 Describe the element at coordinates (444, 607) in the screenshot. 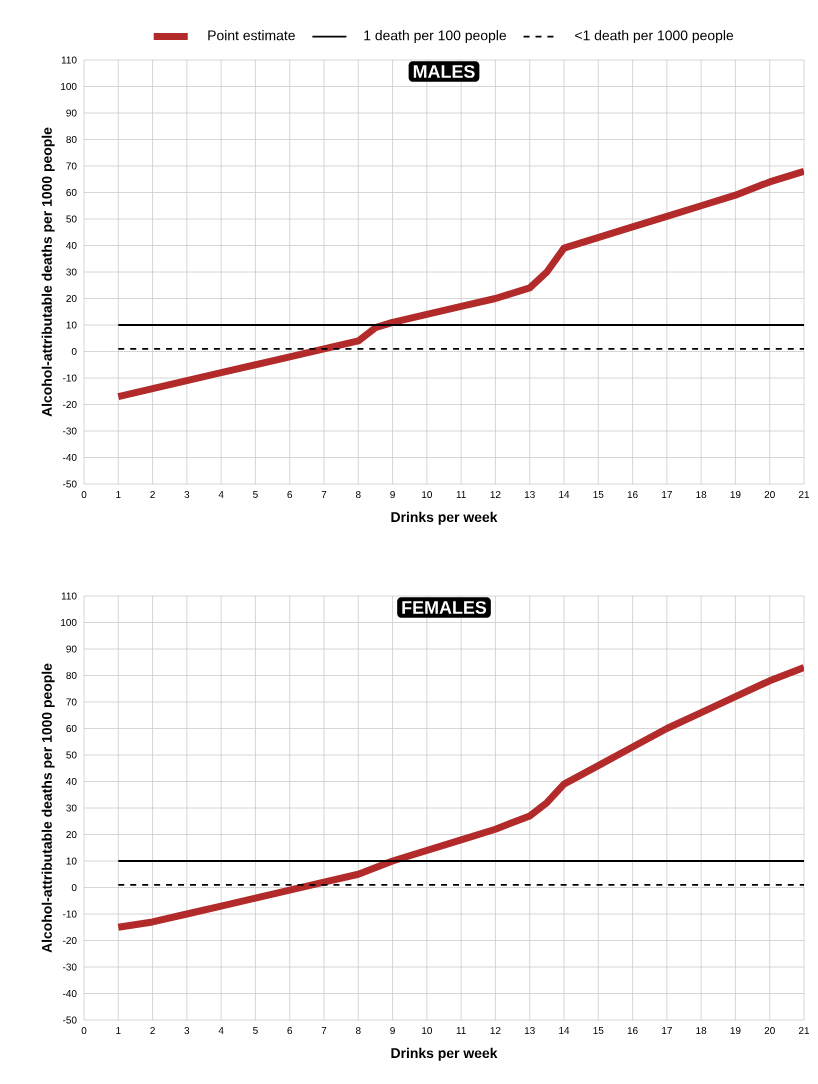

I see `chart-title: FEMALES` at that location.